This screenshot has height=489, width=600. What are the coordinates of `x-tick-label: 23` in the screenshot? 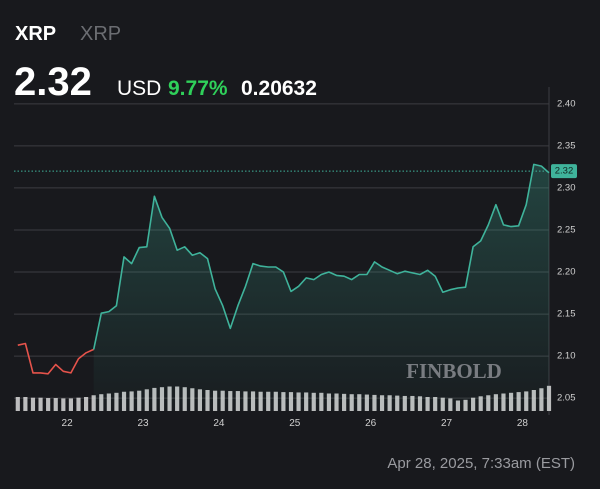 It's located at (143, 423).